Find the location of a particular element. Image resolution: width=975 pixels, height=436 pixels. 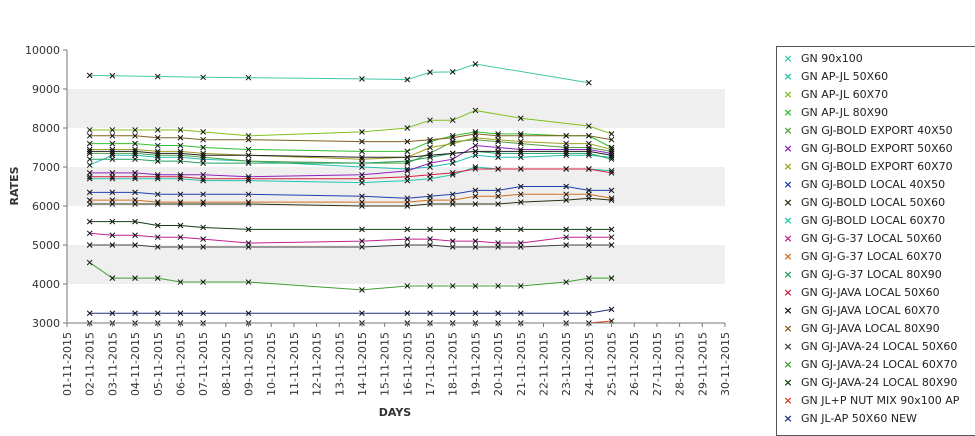

legend-label: GN JL-AP 50X60 NEW is located at coordinates (859, 418).